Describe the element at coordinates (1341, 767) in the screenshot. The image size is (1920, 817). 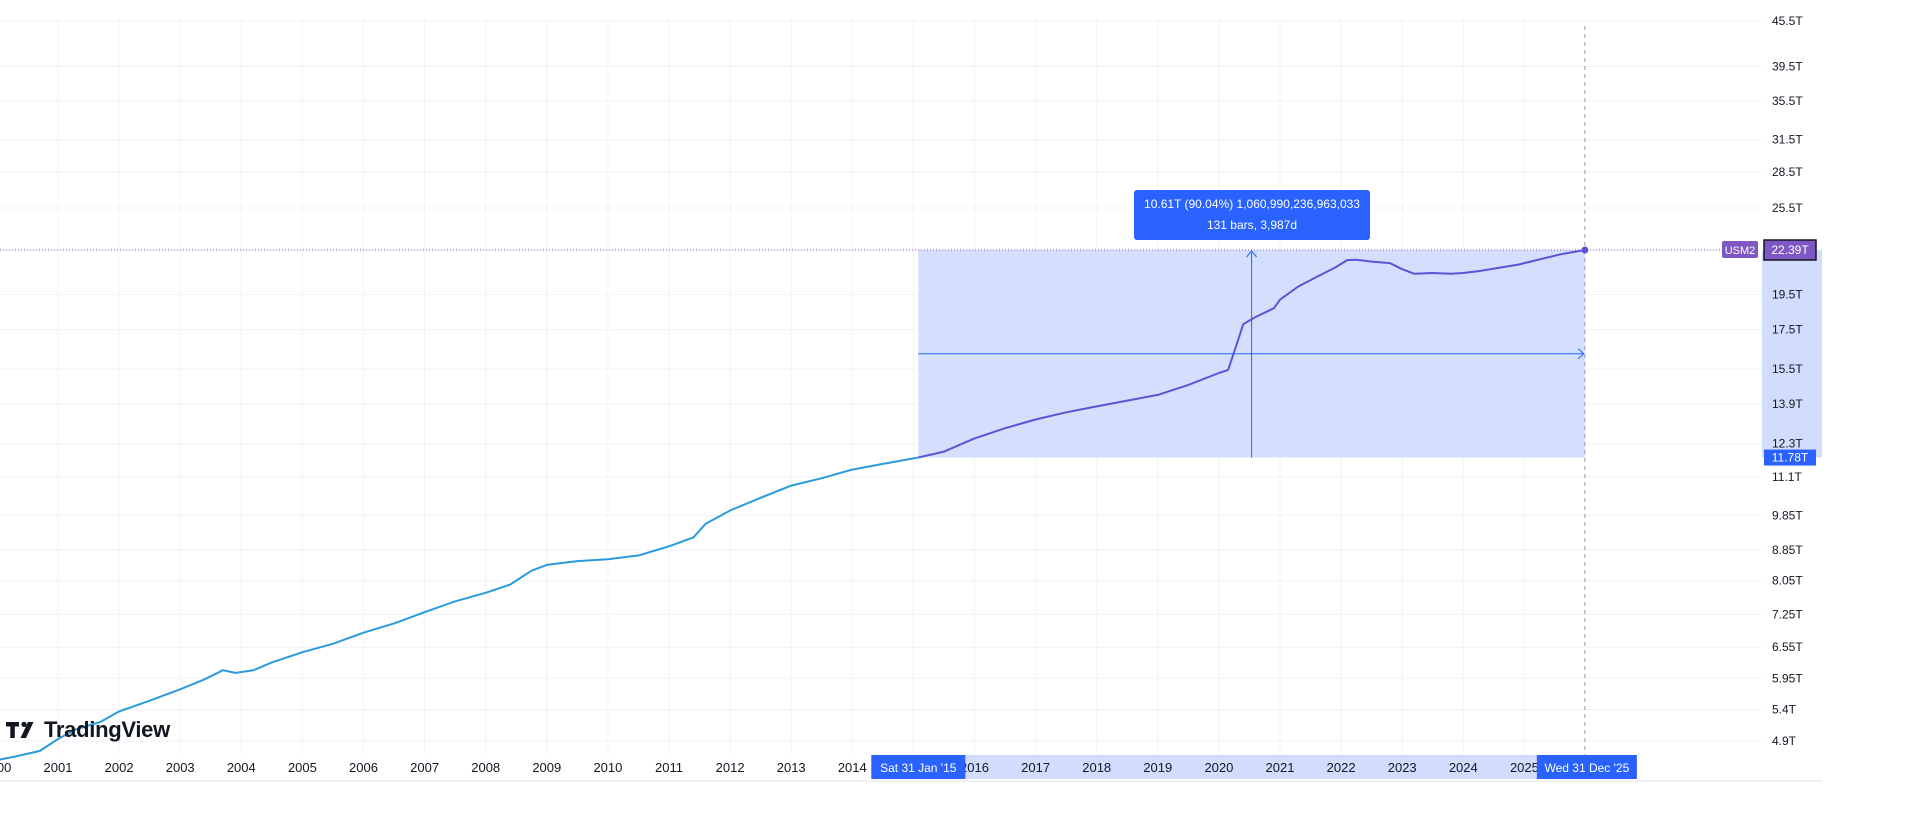
I see `time-axis-tick-label: 2022` at that location.